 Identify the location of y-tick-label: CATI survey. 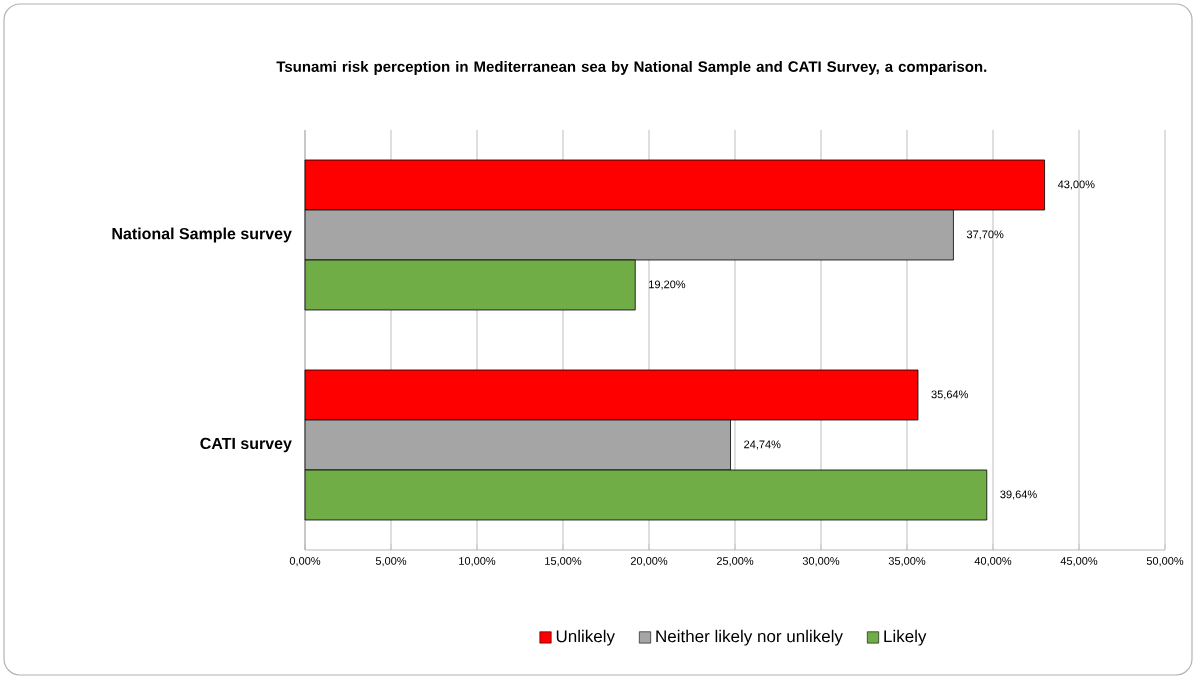
(246, 445).